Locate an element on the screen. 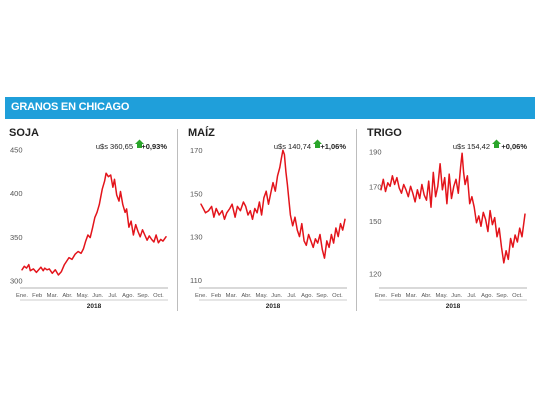 This screenshot has width=540, height=405. price-value: u$s 140,74 is located at coordinates (292, 146).